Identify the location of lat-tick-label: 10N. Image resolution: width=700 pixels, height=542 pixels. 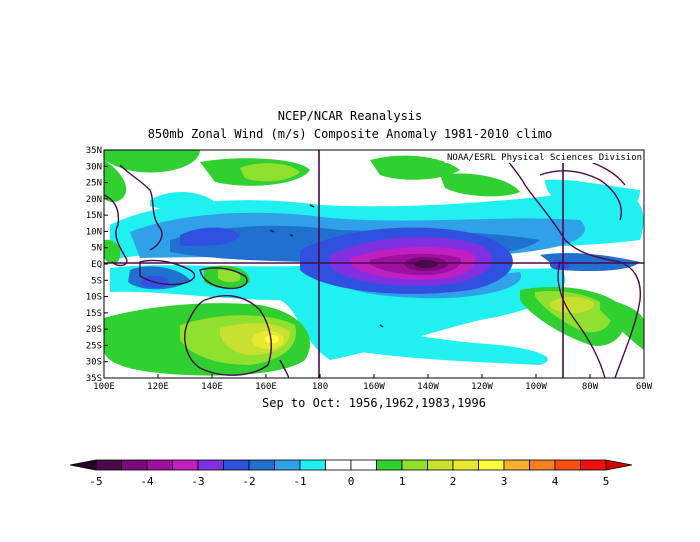
(94, 232).